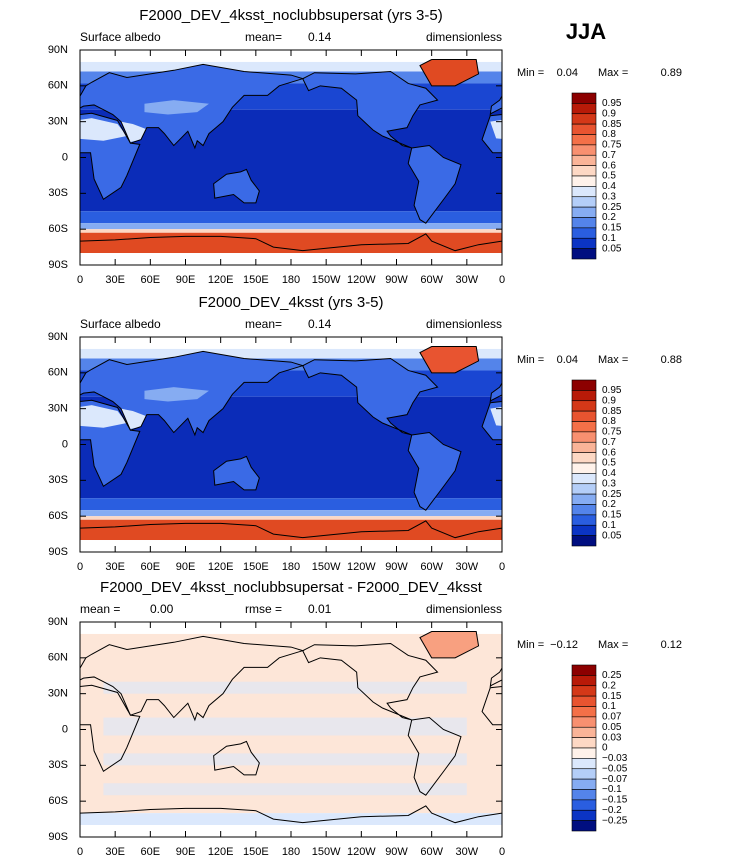 Image resolution: width=733 pixels, height=864 pixels. I want to click on header-center: mean=, so click(263, 37).